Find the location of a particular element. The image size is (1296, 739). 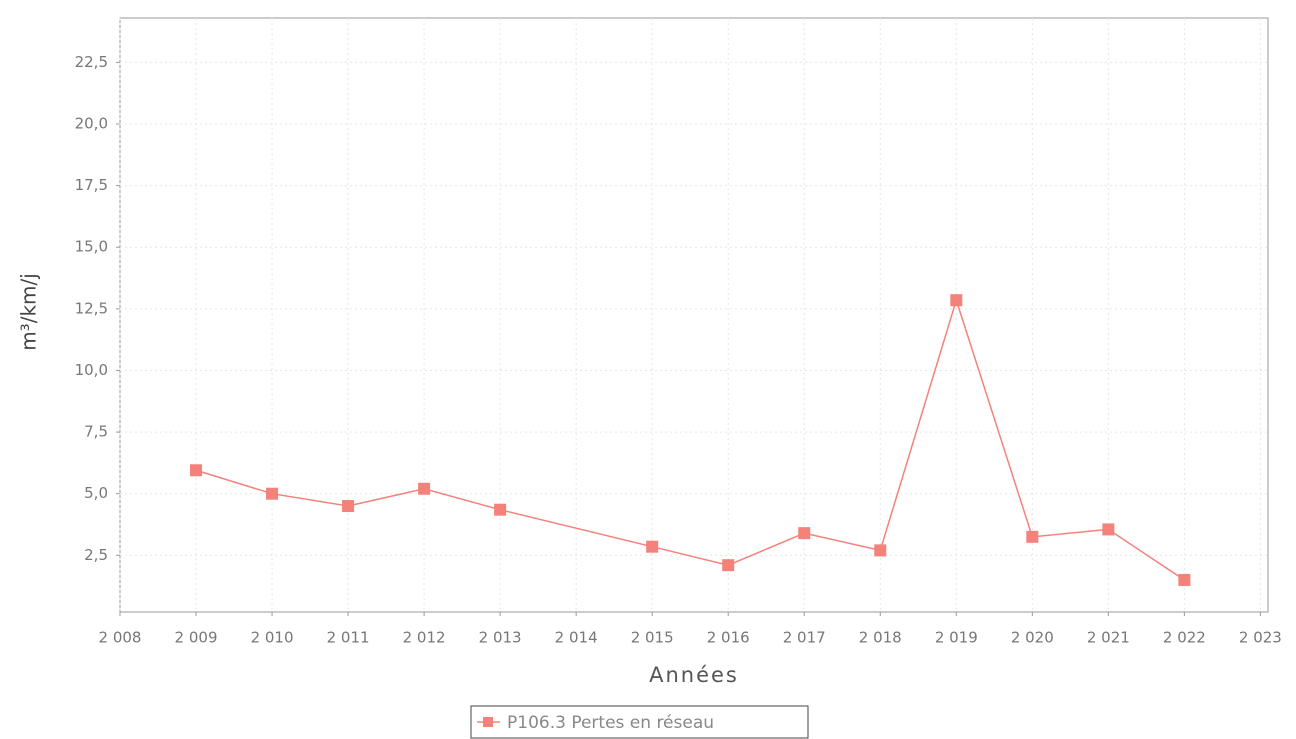

y-tick-label: 10,0 is located at coordinates (91, 370).